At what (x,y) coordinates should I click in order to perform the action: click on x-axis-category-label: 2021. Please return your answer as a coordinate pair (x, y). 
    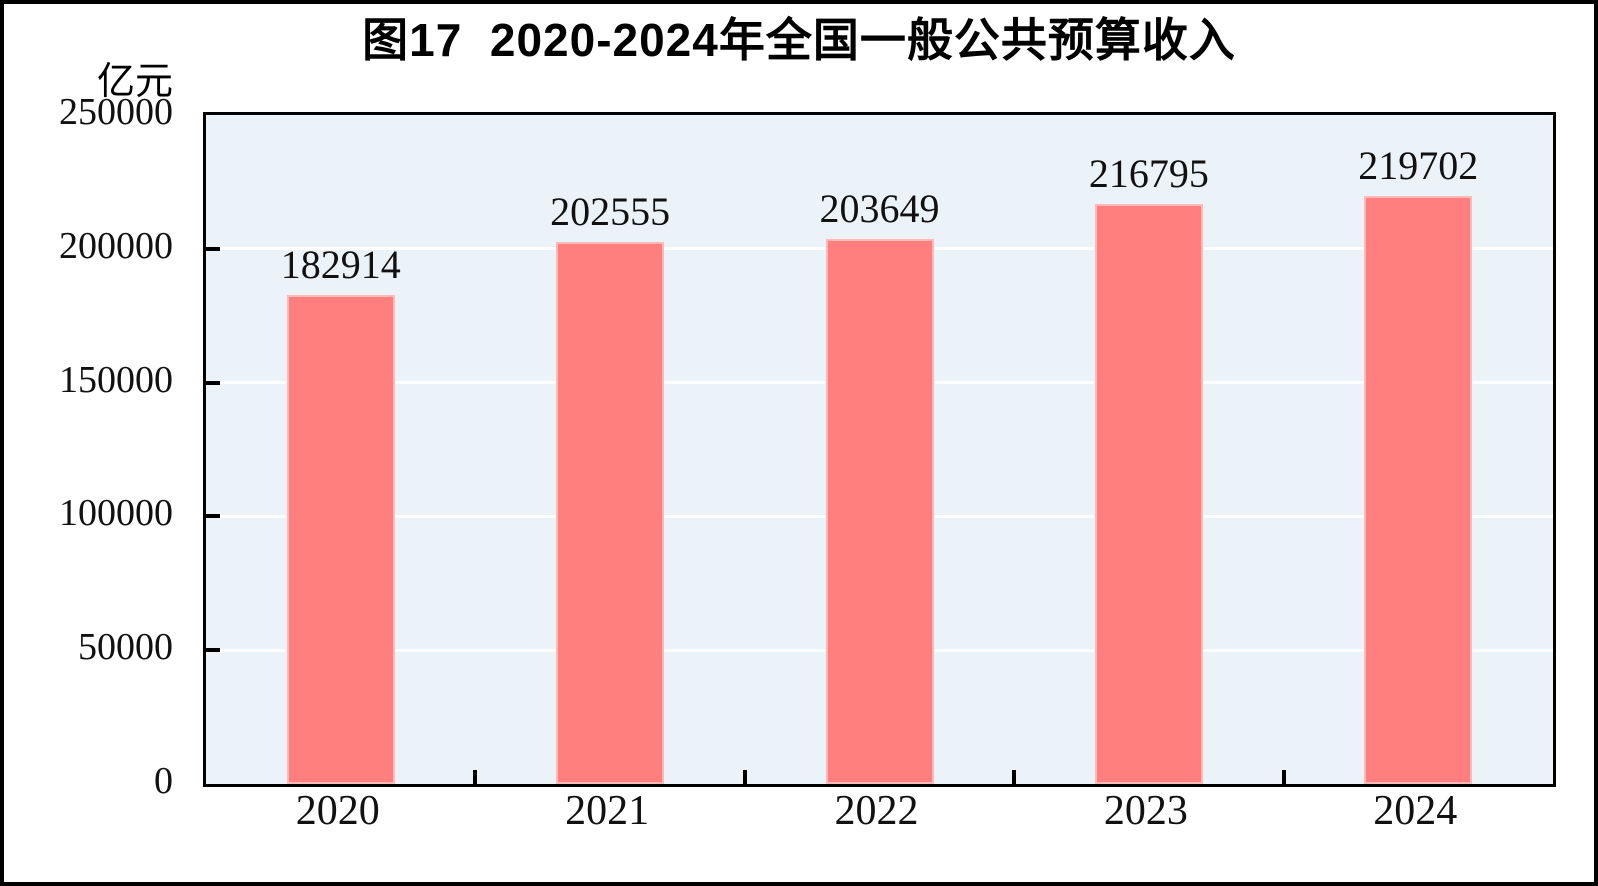
    Looking at the image, I should click on (607, 811).